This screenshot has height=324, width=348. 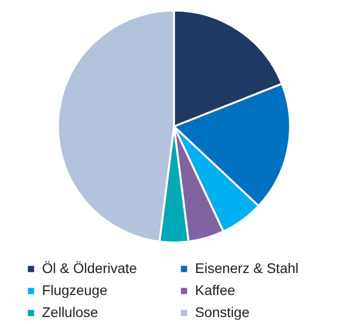 I want to click on legend-label: Kaffee, so click(x=215, y=290).